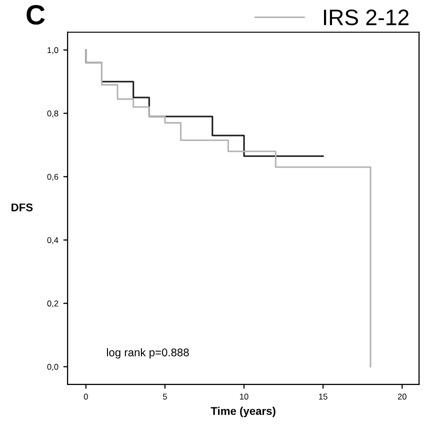  Describe the element at coordinates (366, 18) in the screenshot. I see `legend-label: IRS 2-12` at that location.